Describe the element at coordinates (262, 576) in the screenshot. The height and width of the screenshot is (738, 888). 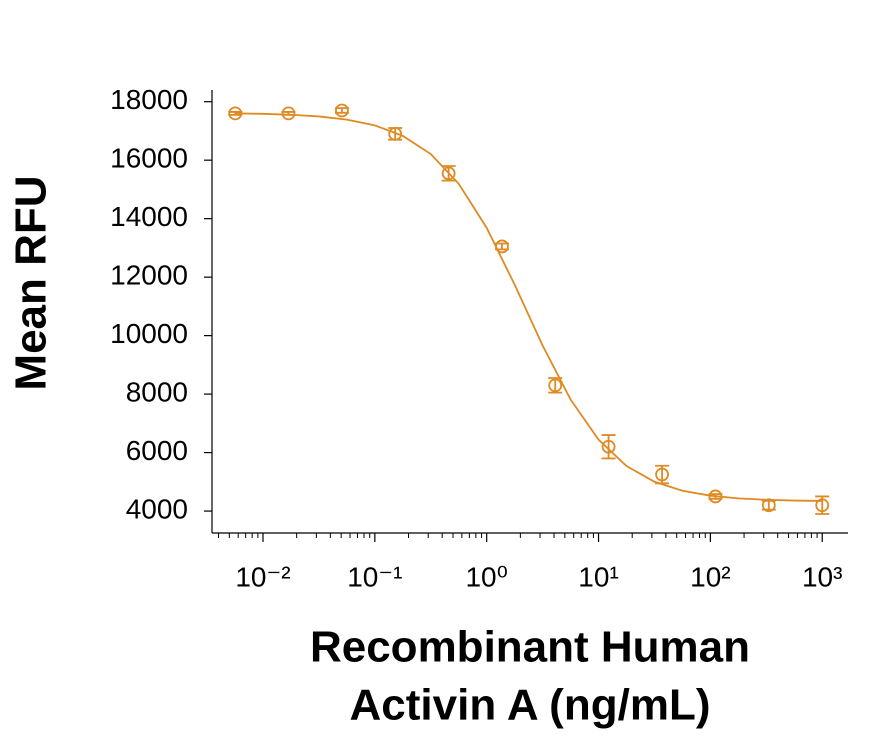
I see `x-tick-label: 10⁻²` at that location.